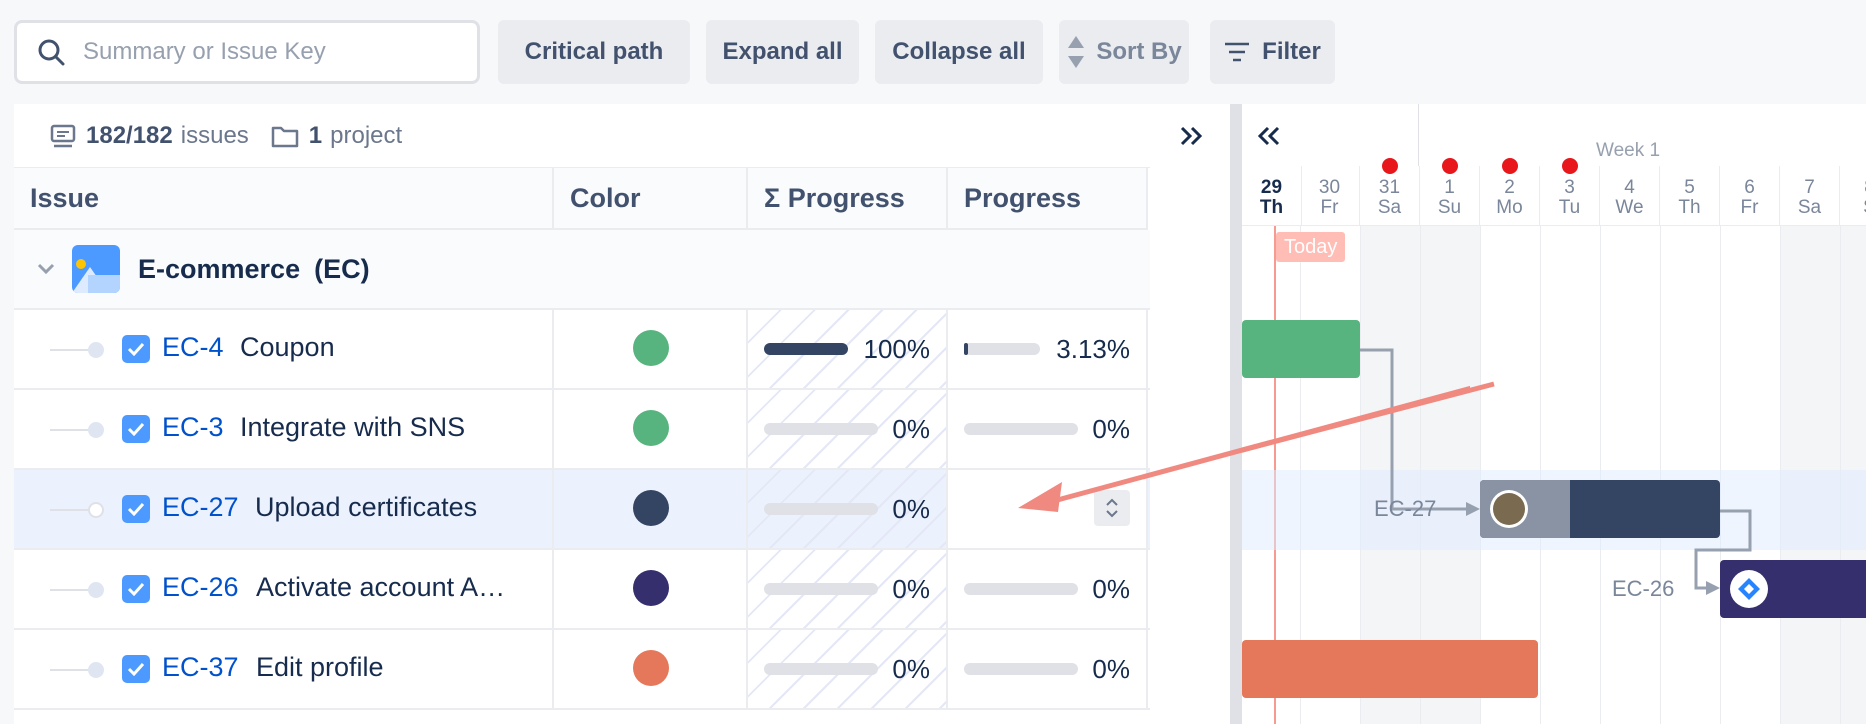  I want to click on day-header: 2 Mo, so click(1510, 196).